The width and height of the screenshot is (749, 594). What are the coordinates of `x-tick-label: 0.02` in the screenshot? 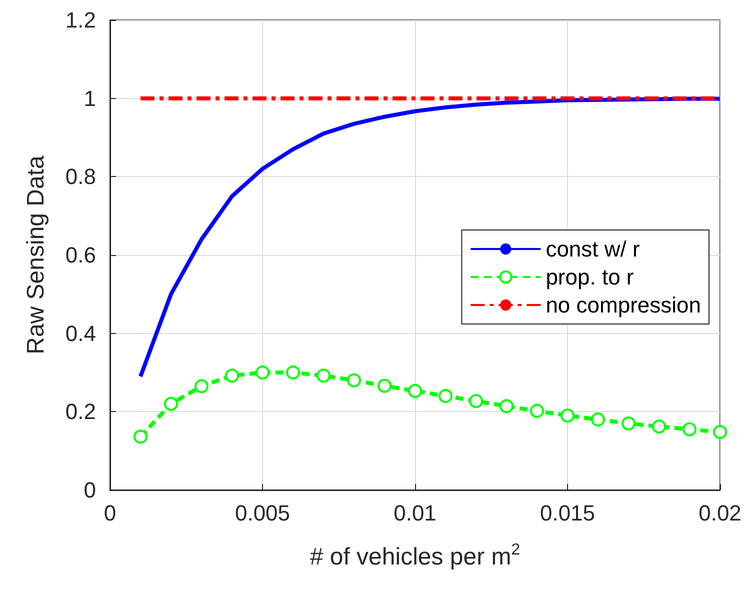 It's located at (720, 513).